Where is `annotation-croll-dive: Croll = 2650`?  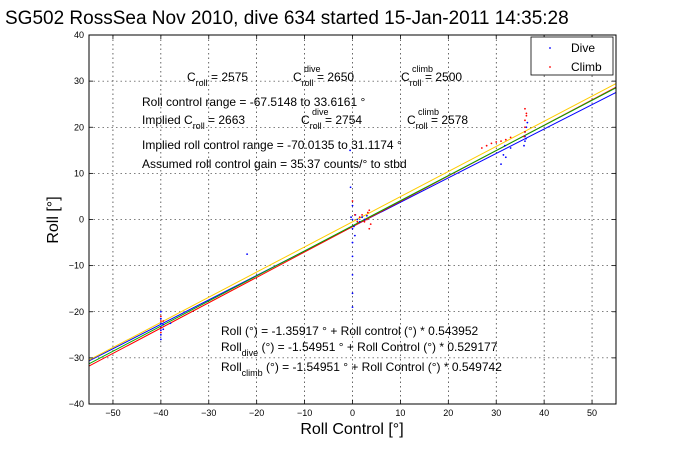 annotation-croll-dive: Croll = 2650 is located at coordinates (323, 79).